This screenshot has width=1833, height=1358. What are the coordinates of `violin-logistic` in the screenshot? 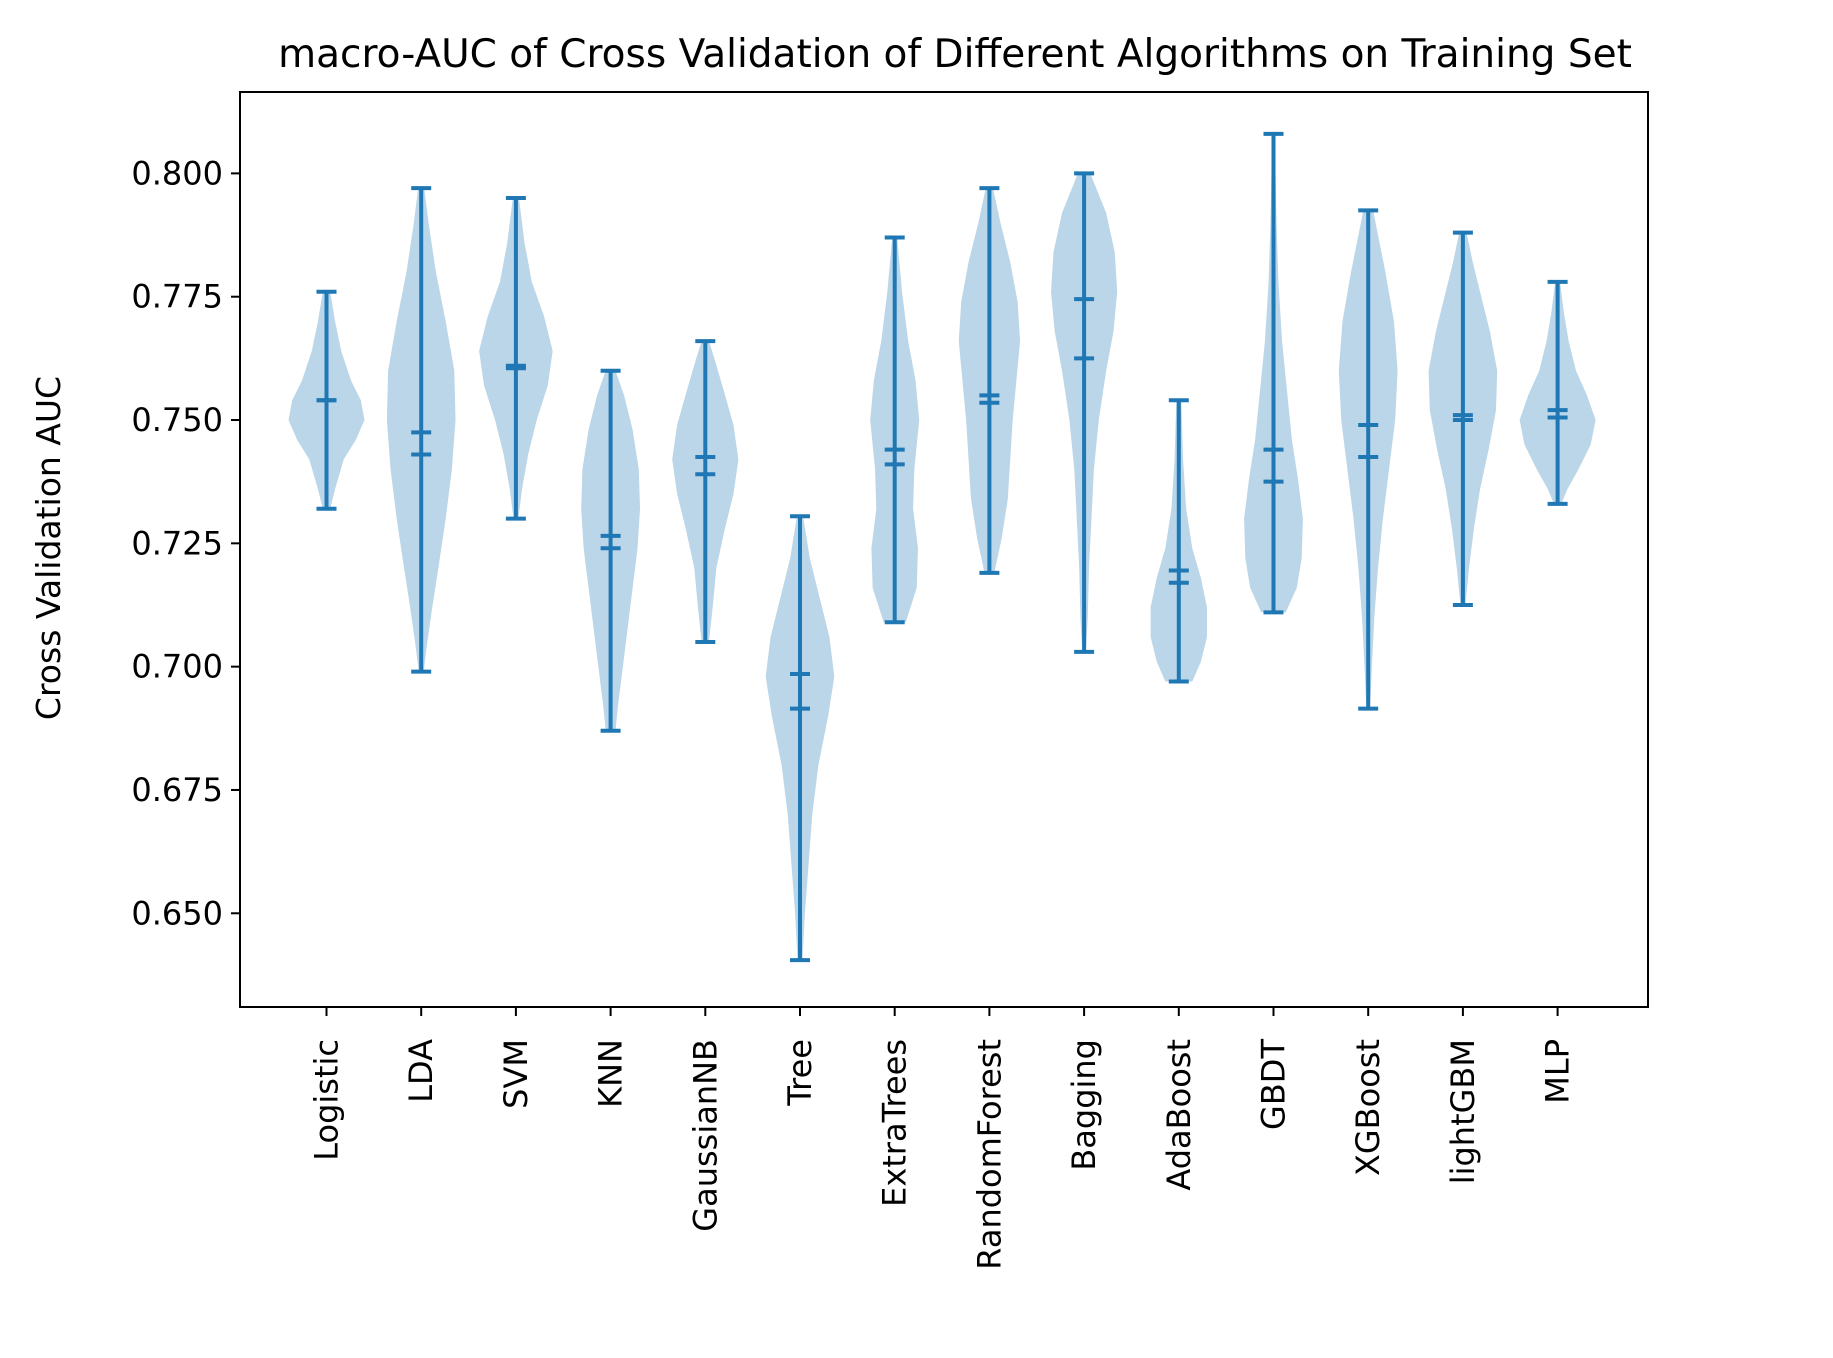 It's located at (326, 400).